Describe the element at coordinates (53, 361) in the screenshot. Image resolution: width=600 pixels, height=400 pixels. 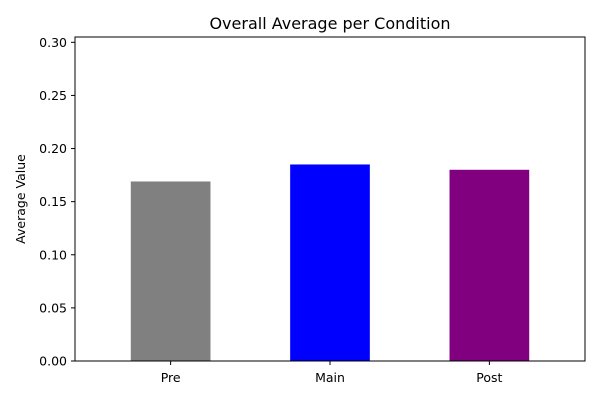
I see `y-tick-label: 0.00` at that location.